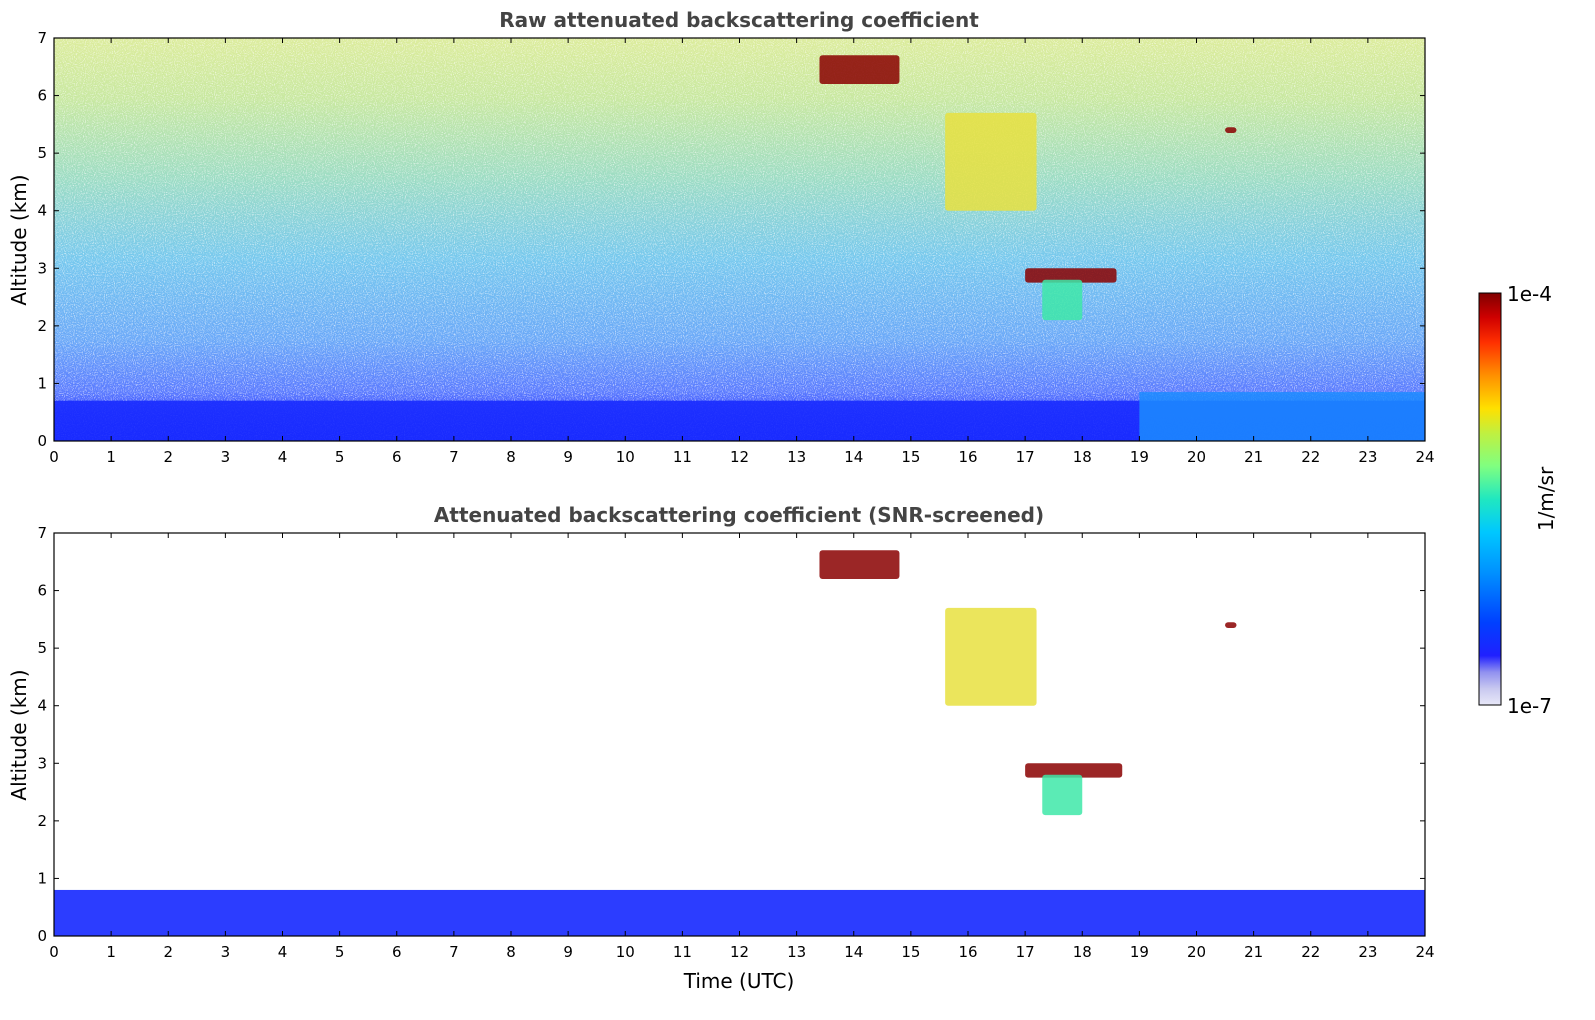 This screenshot has height=1020, width=1595. I want to click on panel-raw-xtick-label: 22, so click(1310, 457).